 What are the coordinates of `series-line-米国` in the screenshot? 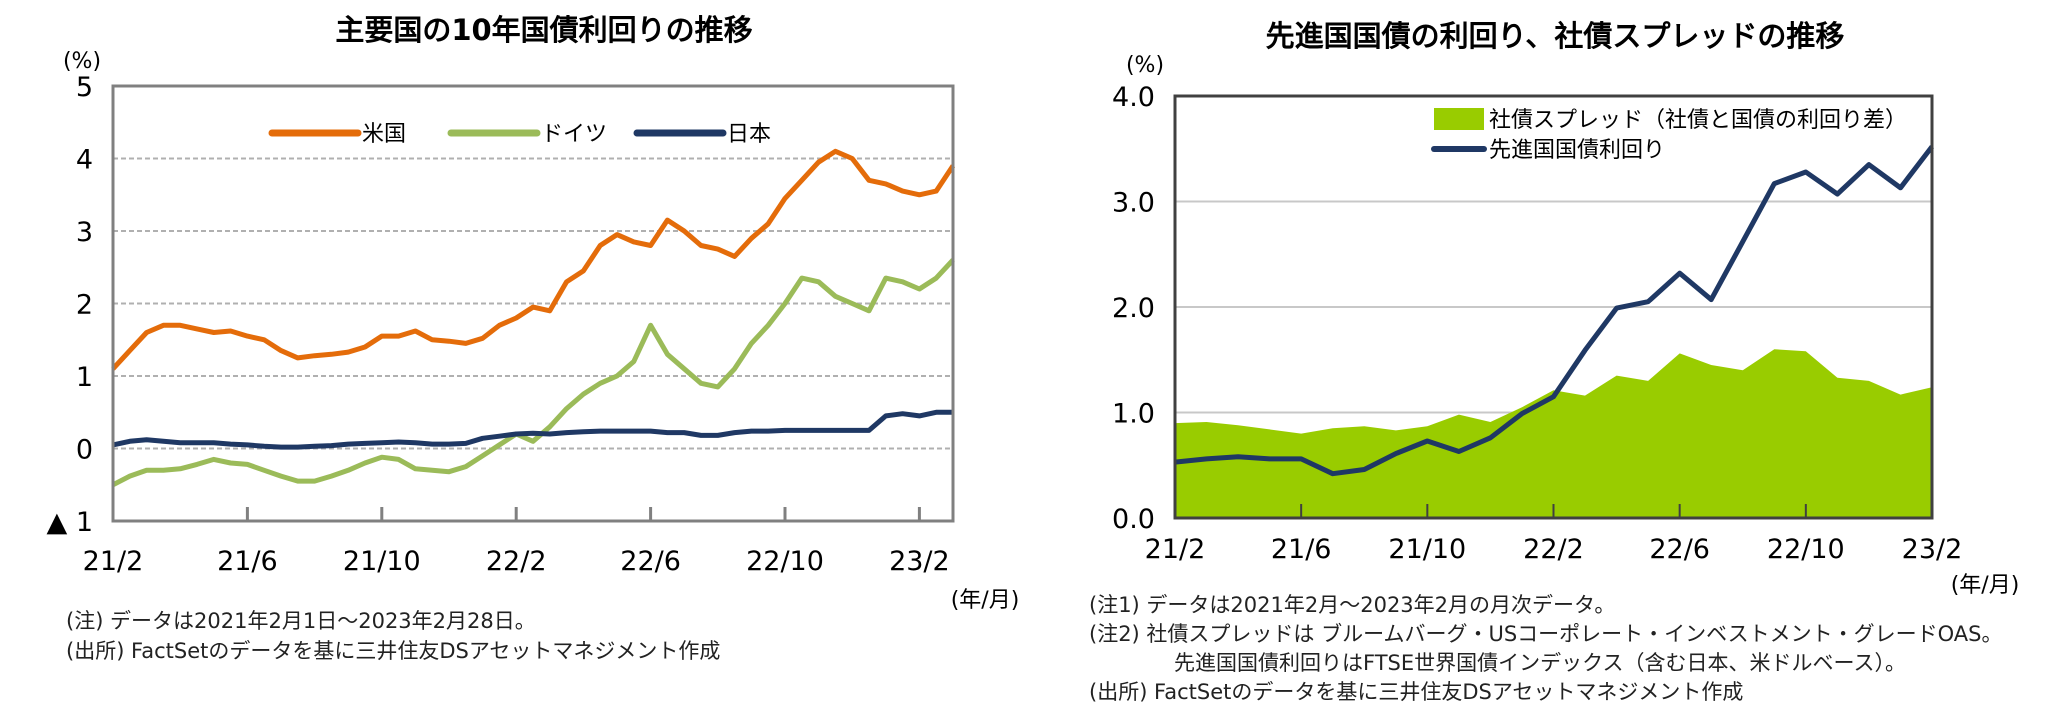 It's located at (533, 259).